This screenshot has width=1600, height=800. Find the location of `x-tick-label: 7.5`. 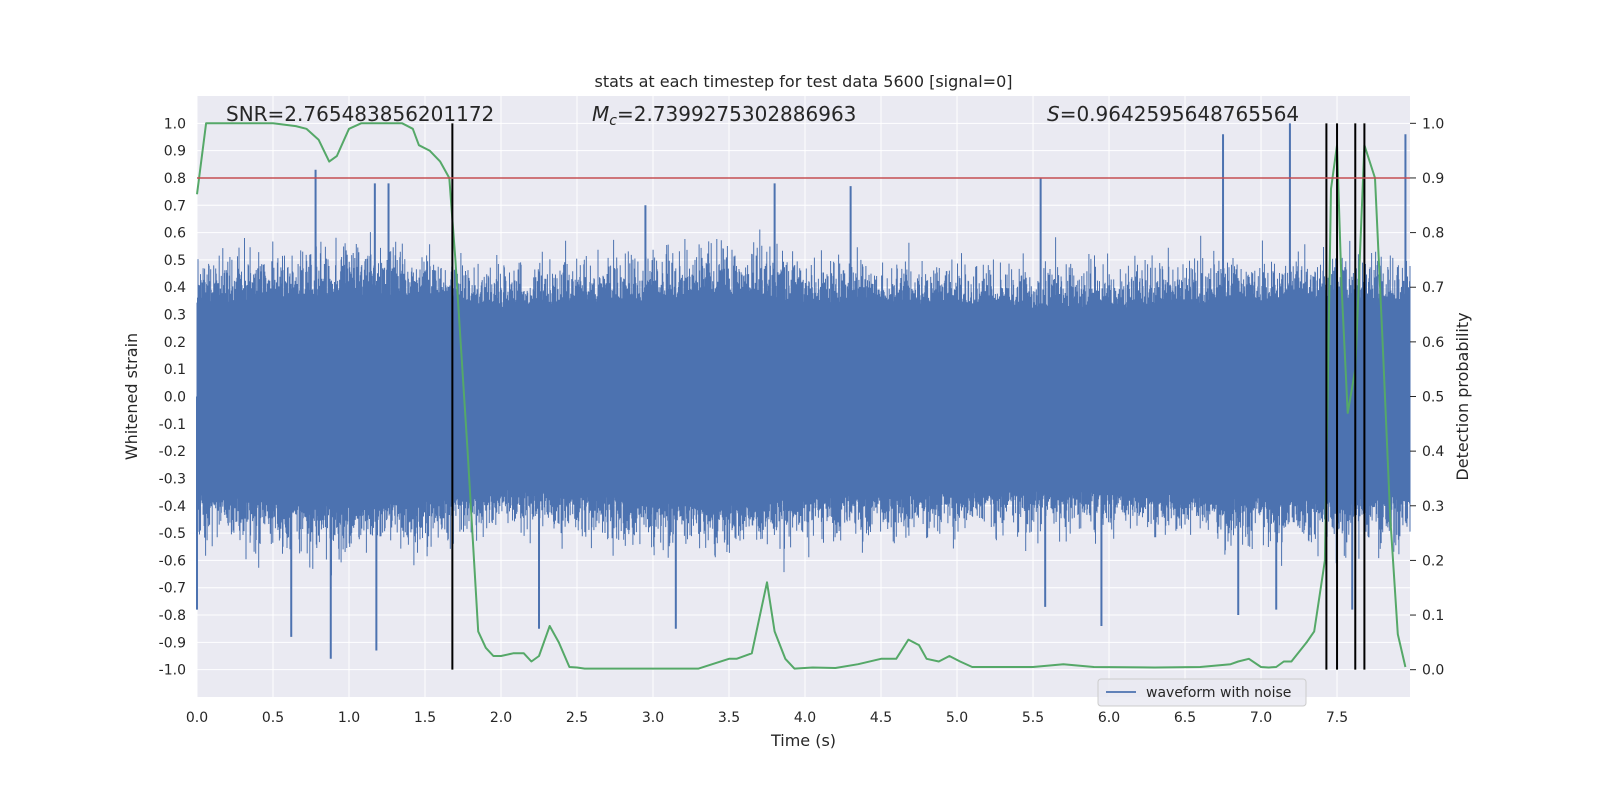

x-tick-label: 7.5 is located at coordinates (1337, 718).